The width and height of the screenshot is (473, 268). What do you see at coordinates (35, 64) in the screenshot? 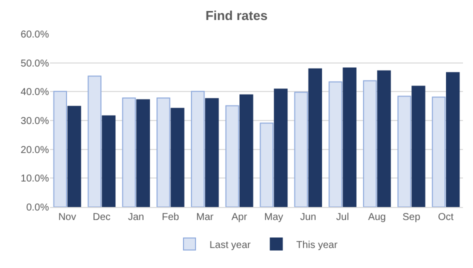
I see `y-tick-label: 50.0%` at bounding box center [35, 64].